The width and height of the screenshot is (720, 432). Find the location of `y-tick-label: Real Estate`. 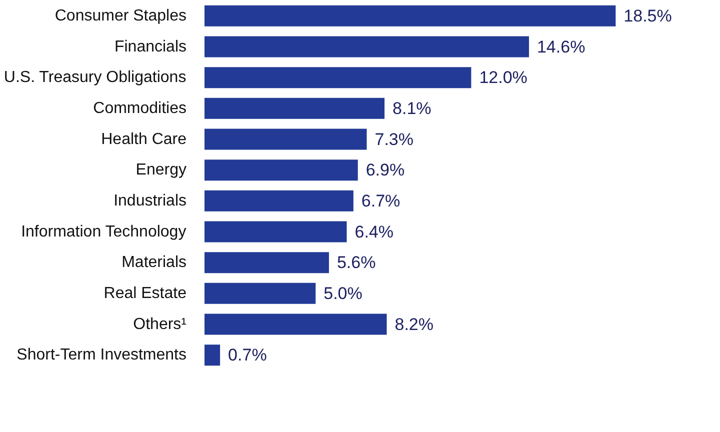

y-tick-label: Real Estate is located at coordinates (145, 293).